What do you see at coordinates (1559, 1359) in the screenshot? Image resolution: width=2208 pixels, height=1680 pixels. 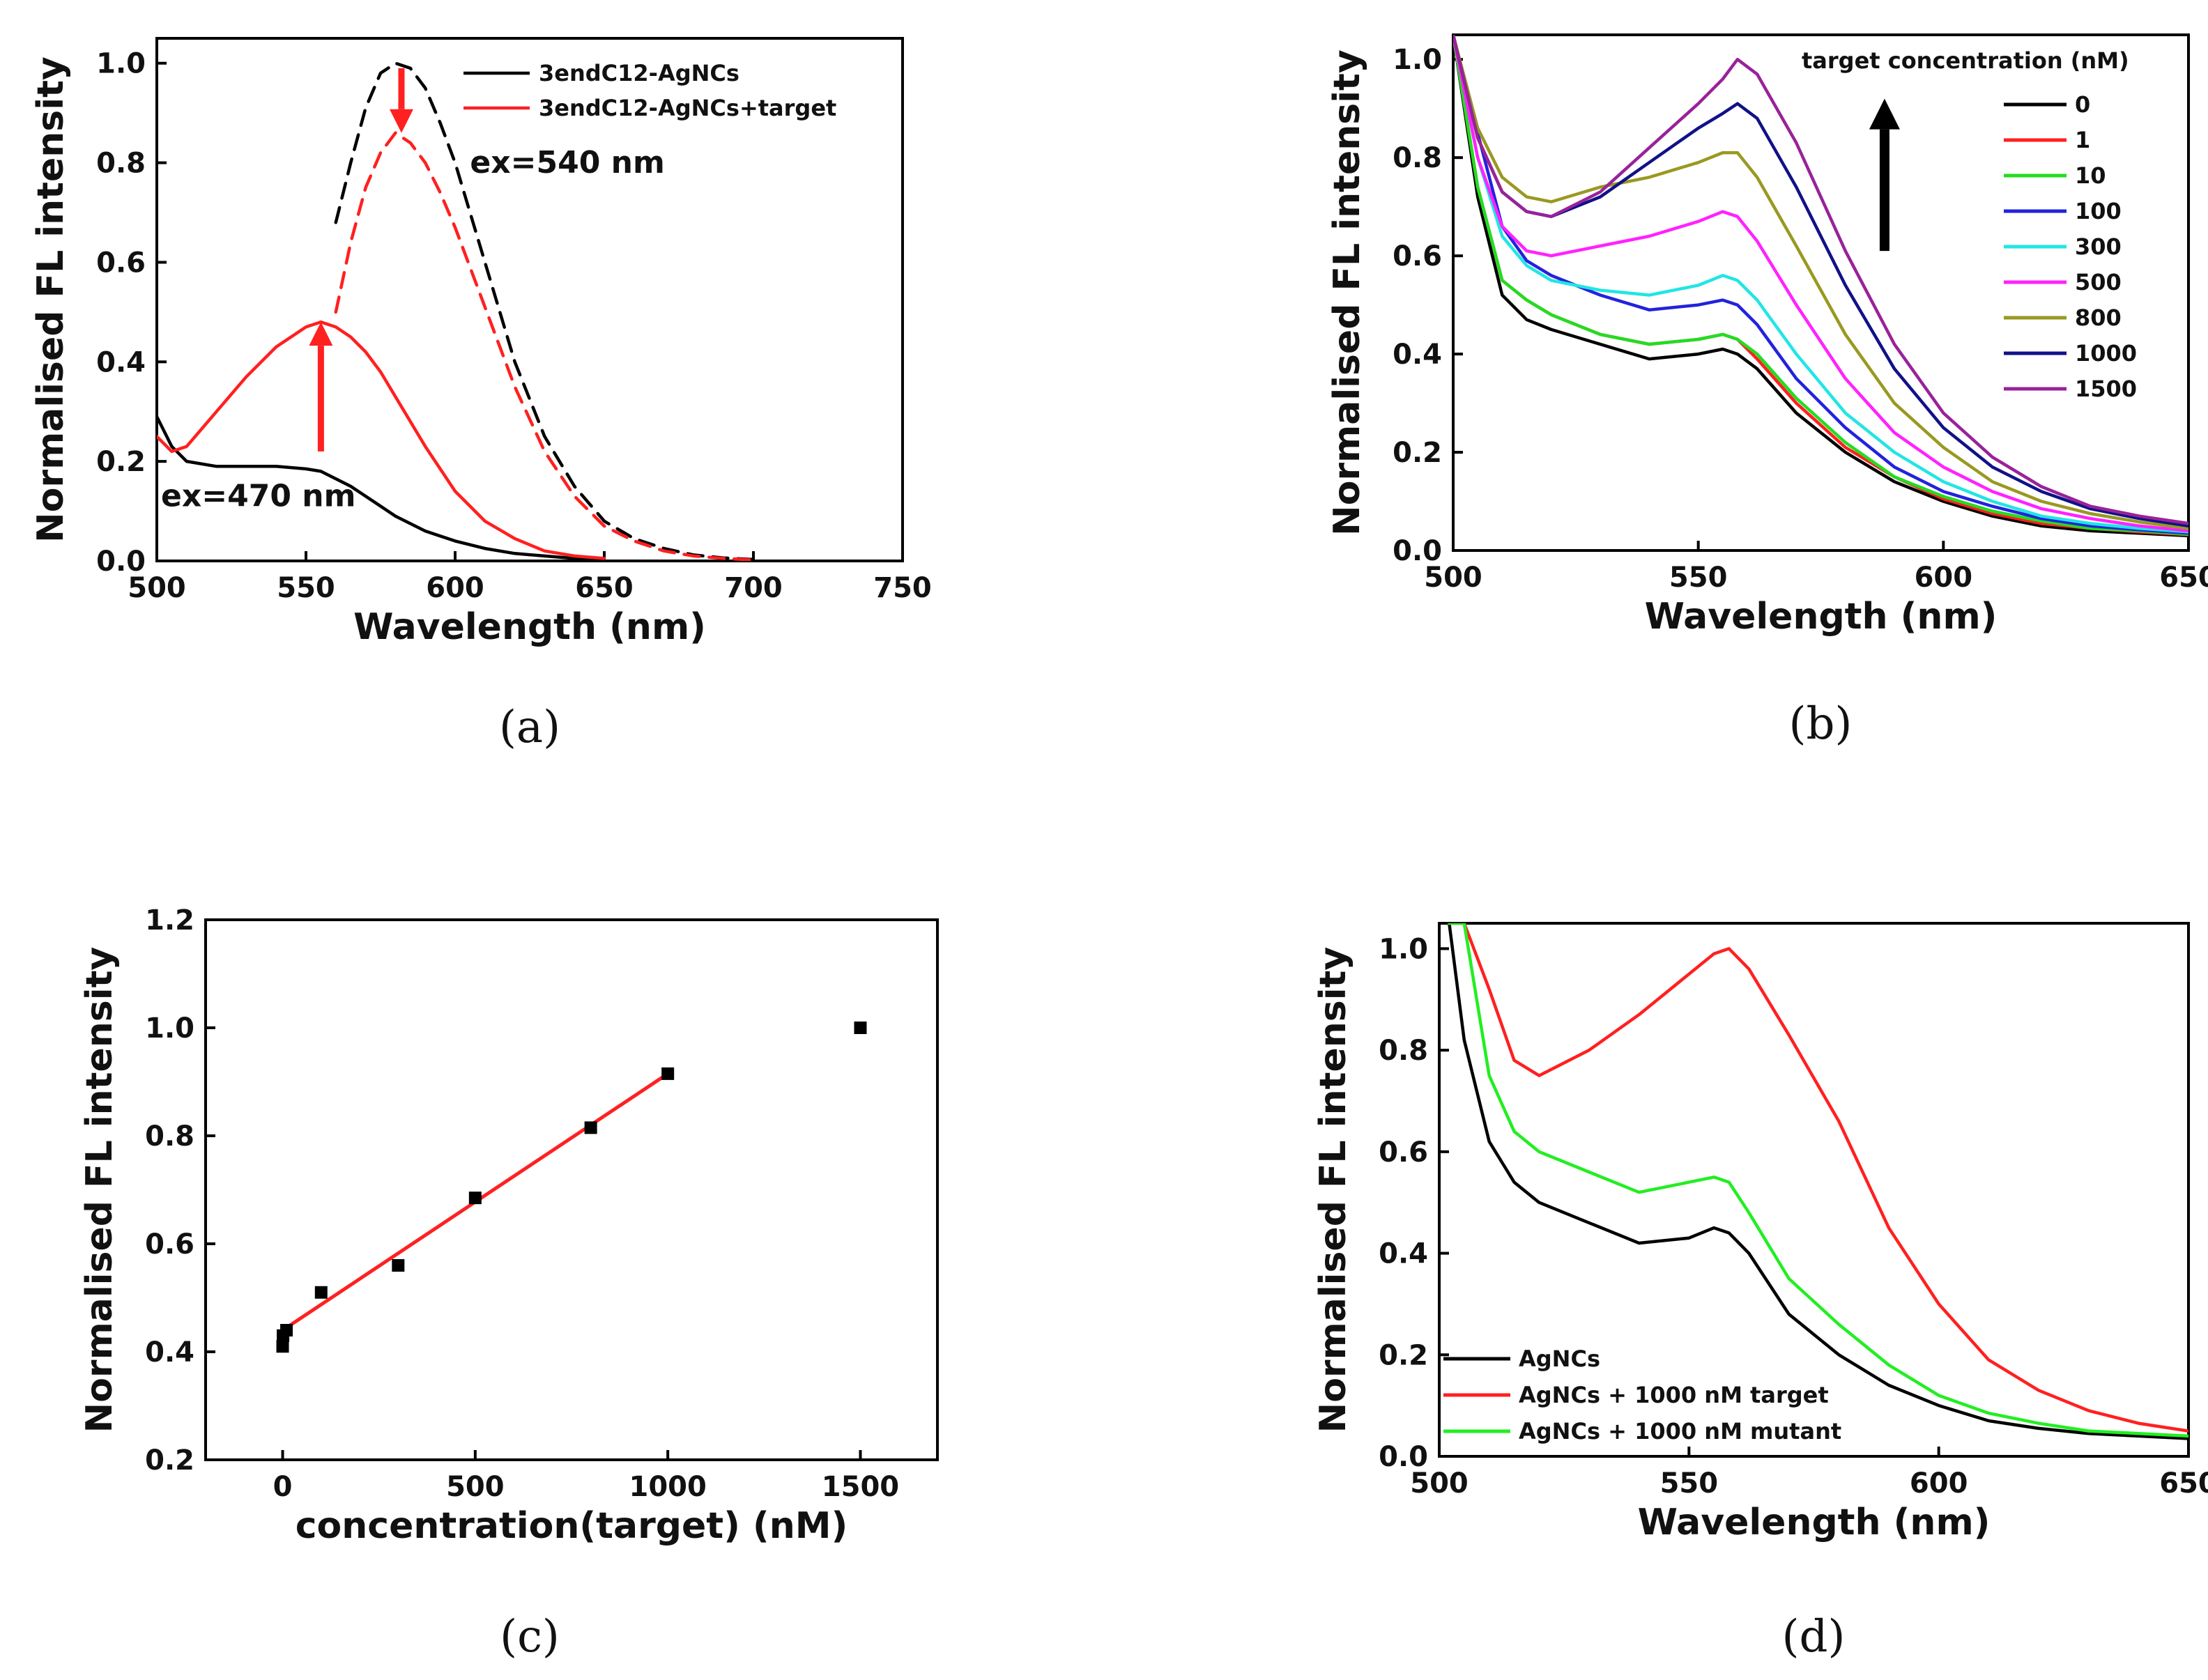 I see `legend-entry: AgNCs` at bounding box center [1559, 1359].